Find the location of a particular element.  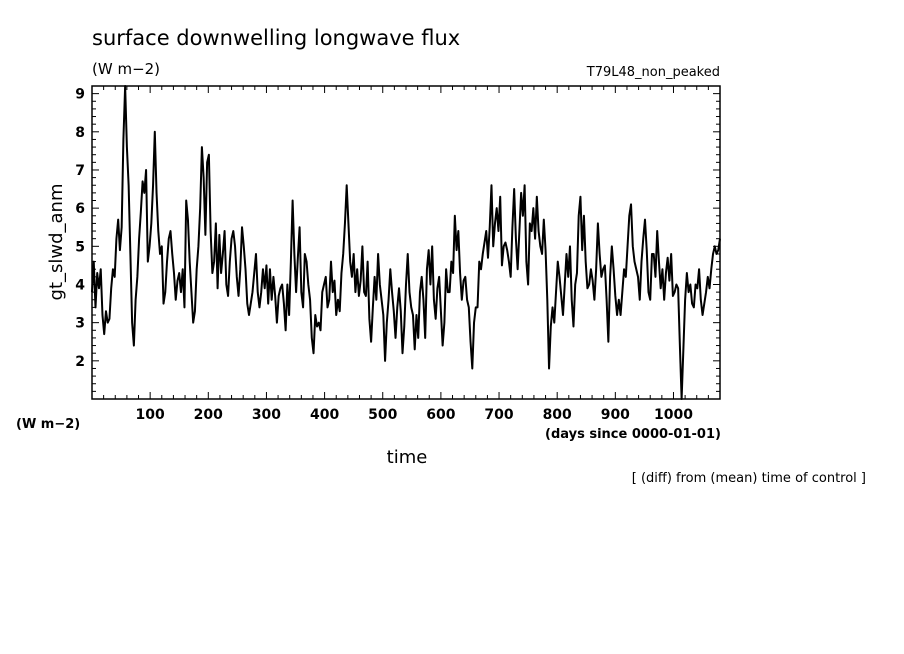

x-tick-label: 200 is located at coordinates (208, 415).